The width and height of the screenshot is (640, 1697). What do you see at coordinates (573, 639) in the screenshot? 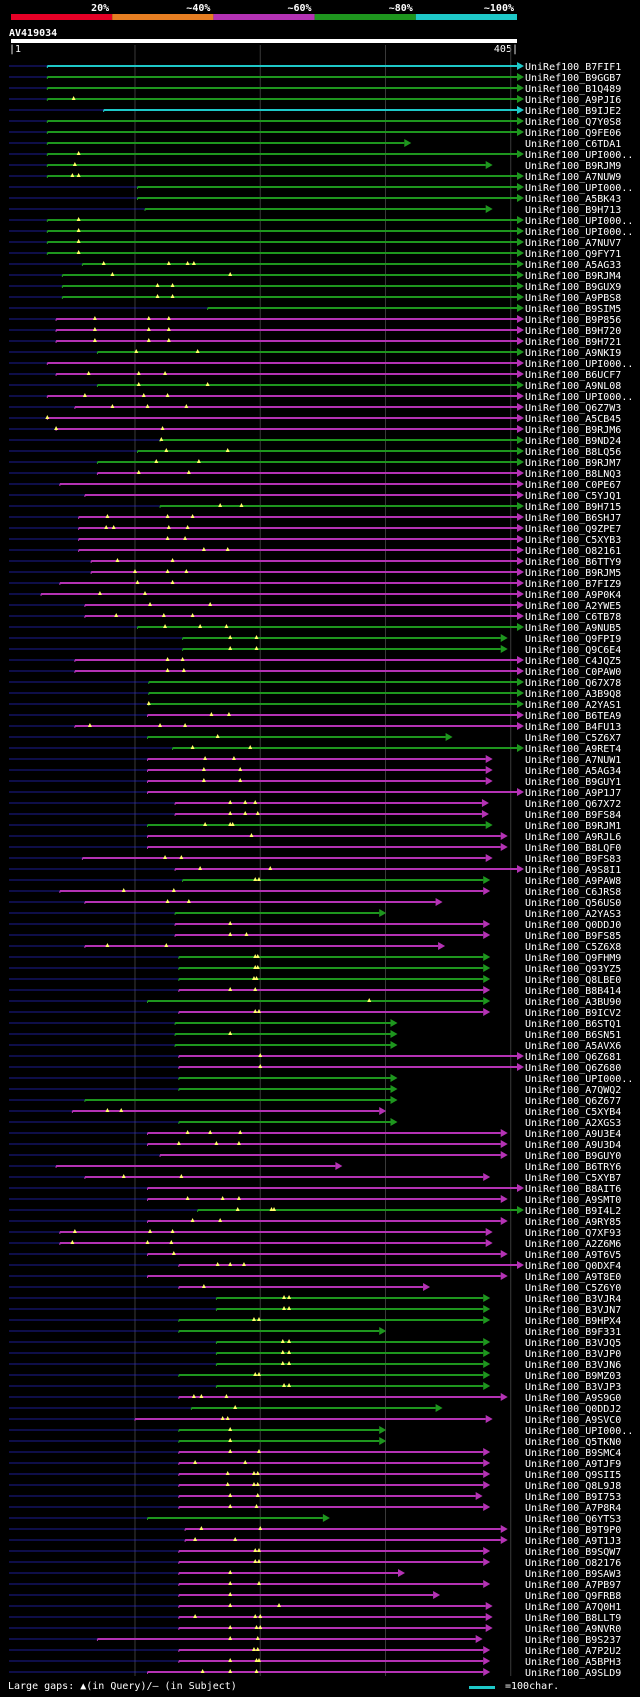
I see `hit-label: UniRef100_Q9FPI9` at bounding box center [573, 639].